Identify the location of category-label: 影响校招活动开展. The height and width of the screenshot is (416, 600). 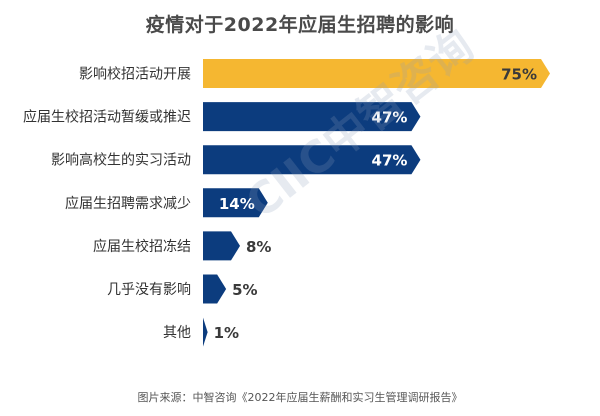
(135, 74).